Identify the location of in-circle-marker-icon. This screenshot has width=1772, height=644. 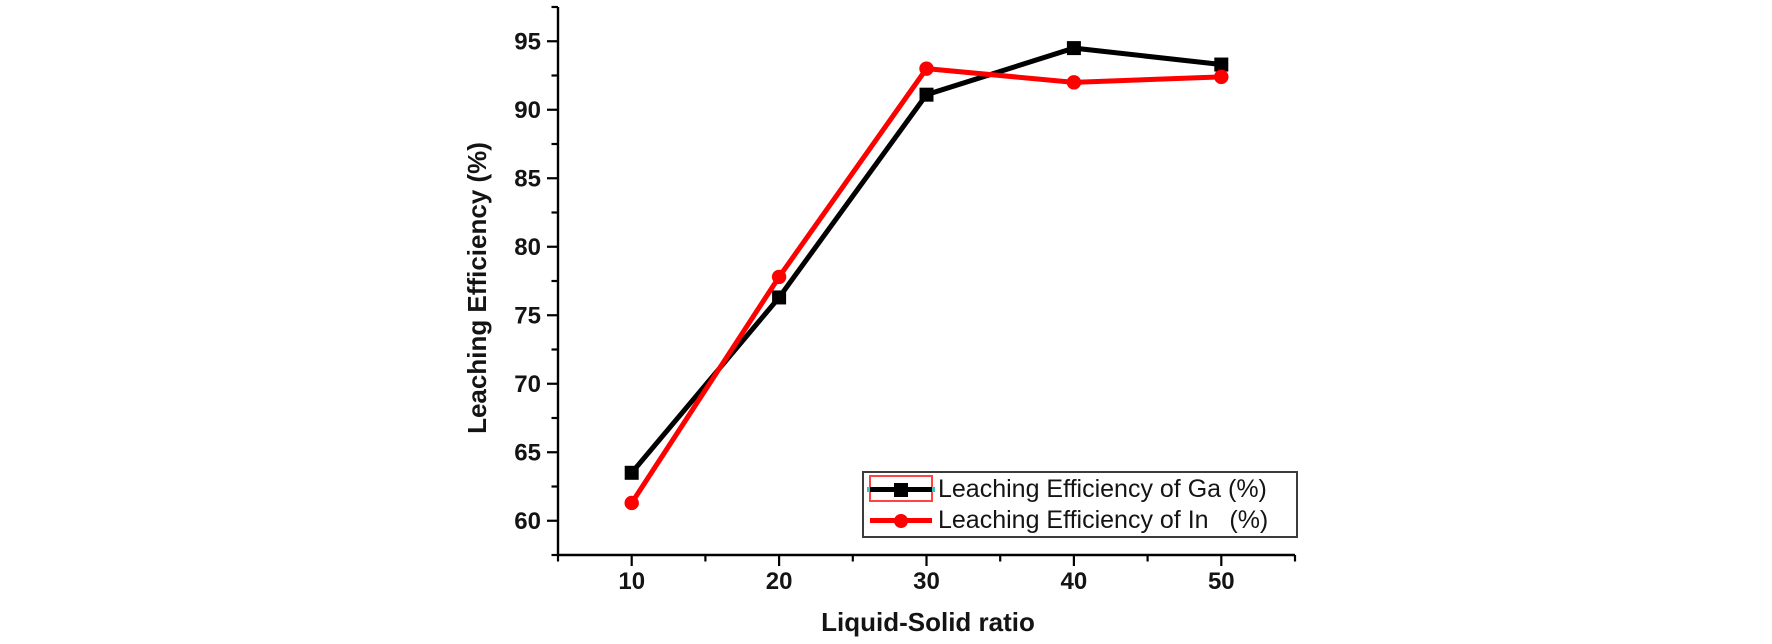
(901, 520).